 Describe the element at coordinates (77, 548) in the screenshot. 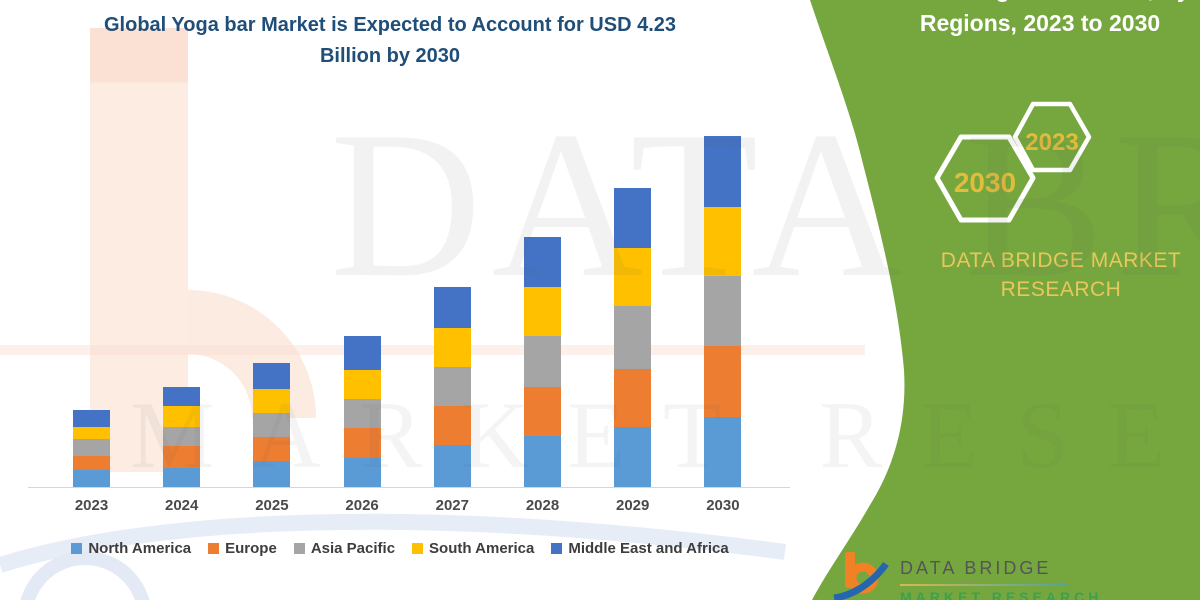

I see `legend-swatch-north-america` at that location.